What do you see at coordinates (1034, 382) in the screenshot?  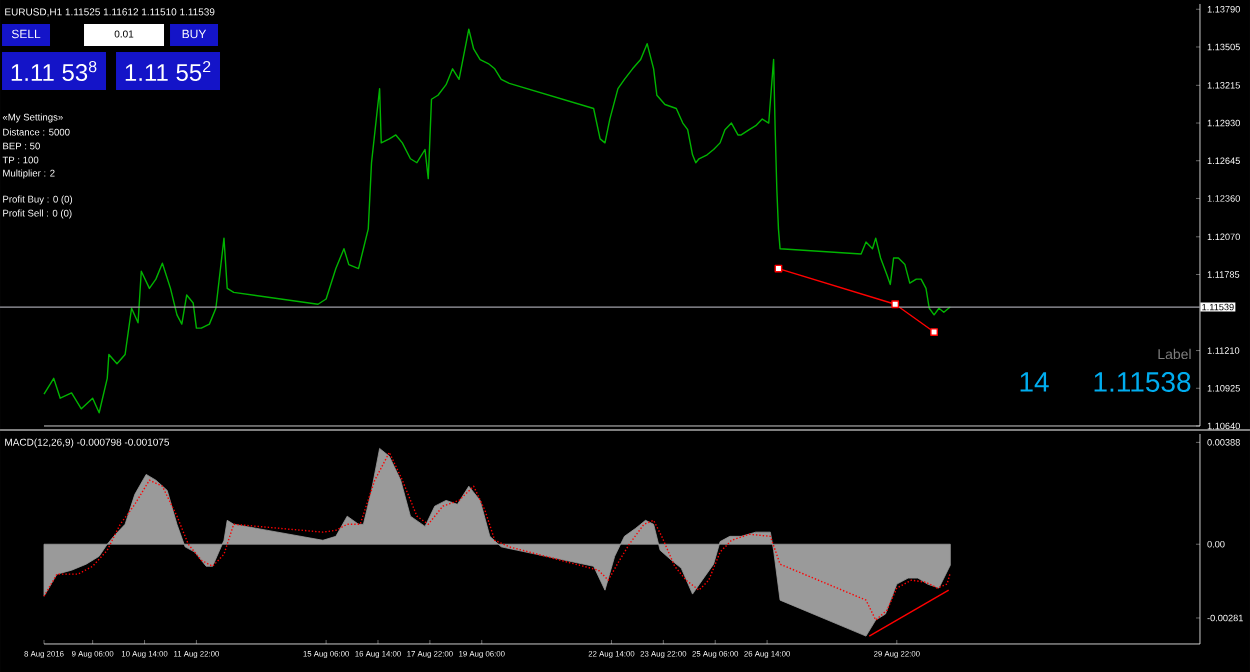 I see `annotation: 14` at bounding box center [1034, 382].